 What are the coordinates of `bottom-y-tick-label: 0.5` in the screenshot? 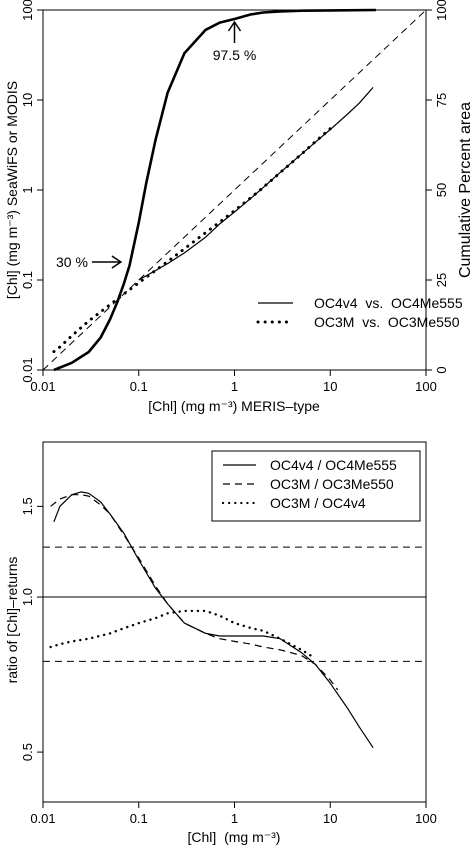 It's located at (27, 752).